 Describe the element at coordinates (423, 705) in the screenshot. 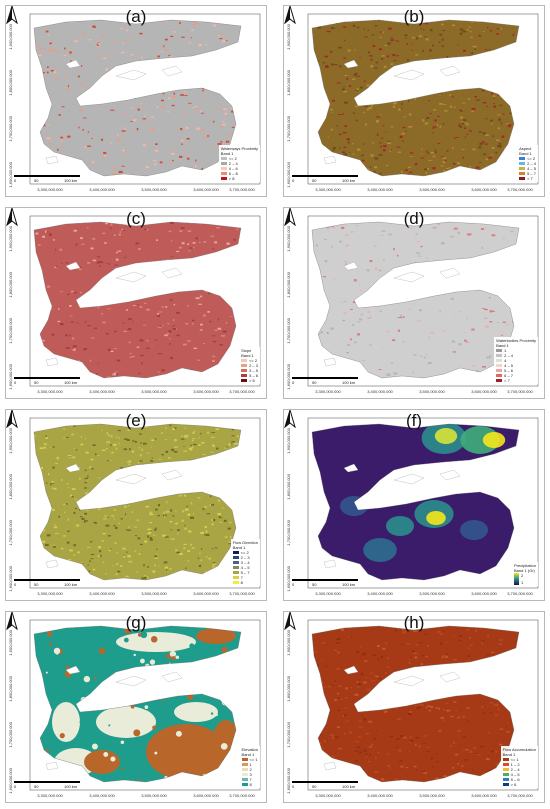

I see `map-frame` at that location.